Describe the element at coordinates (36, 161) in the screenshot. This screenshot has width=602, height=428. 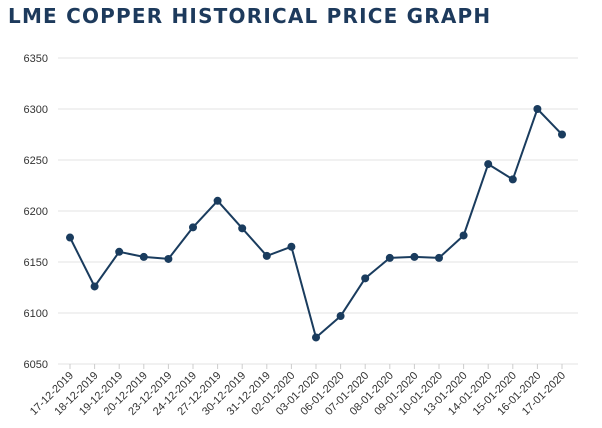
I see `y-tick-label: 6250` at that location.